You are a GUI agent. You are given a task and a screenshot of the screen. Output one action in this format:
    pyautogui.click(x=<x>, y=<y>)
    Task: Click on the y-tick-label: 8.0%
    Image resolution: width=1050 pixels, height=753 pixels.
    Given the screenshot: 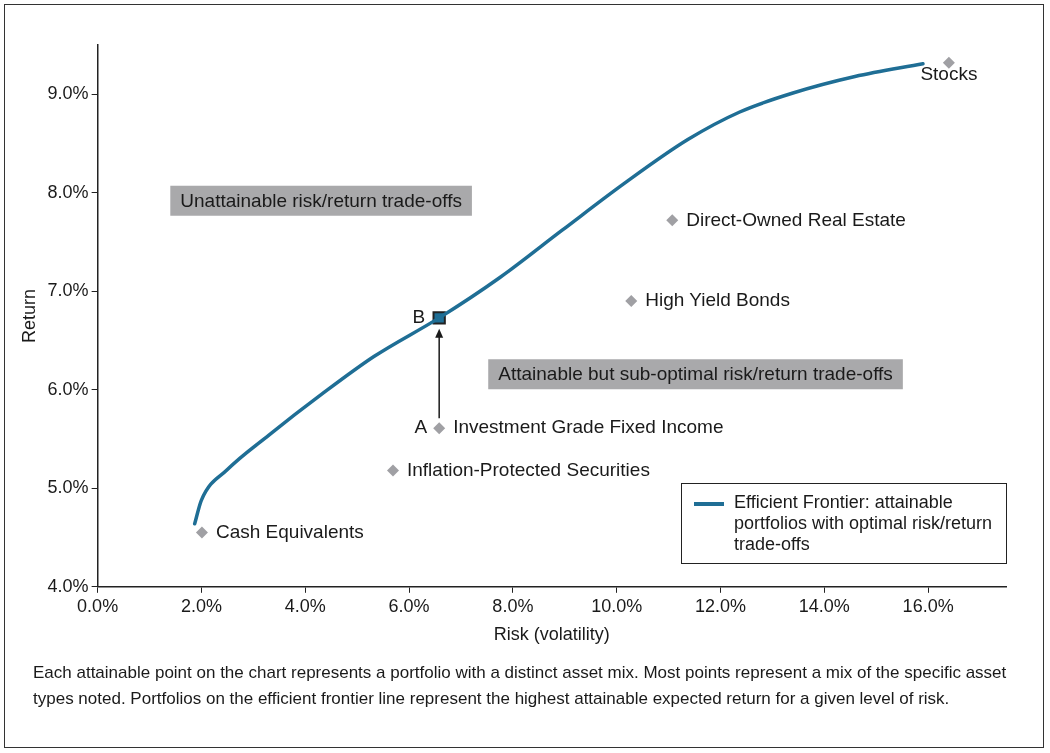 What is the action you would take?
    pyautogui.click(x=68, y=191)
    